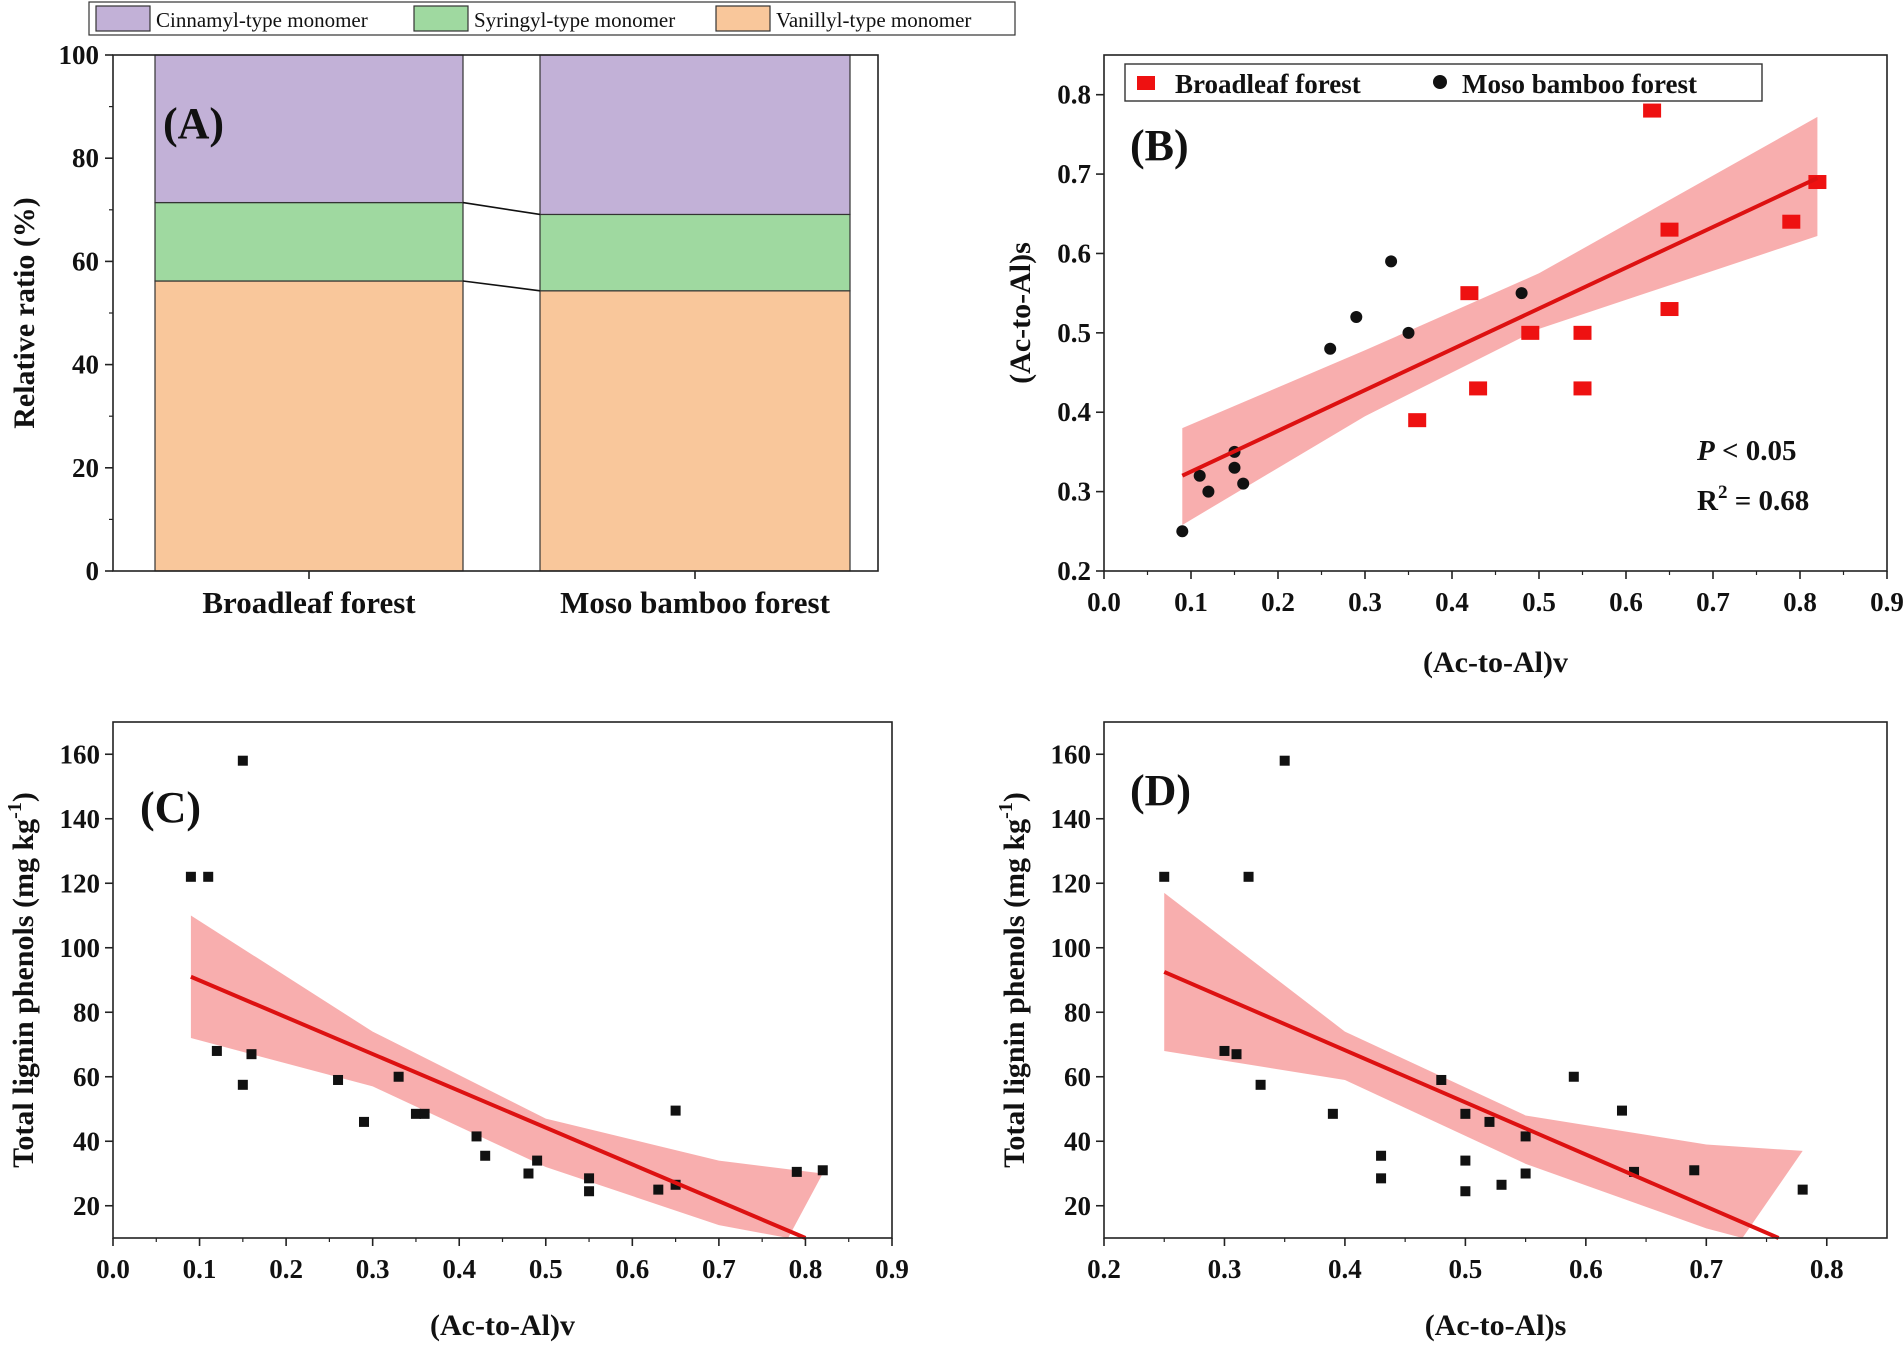  I want to click on r-squared-text: R2 = 0.68, so click(1753, 499).